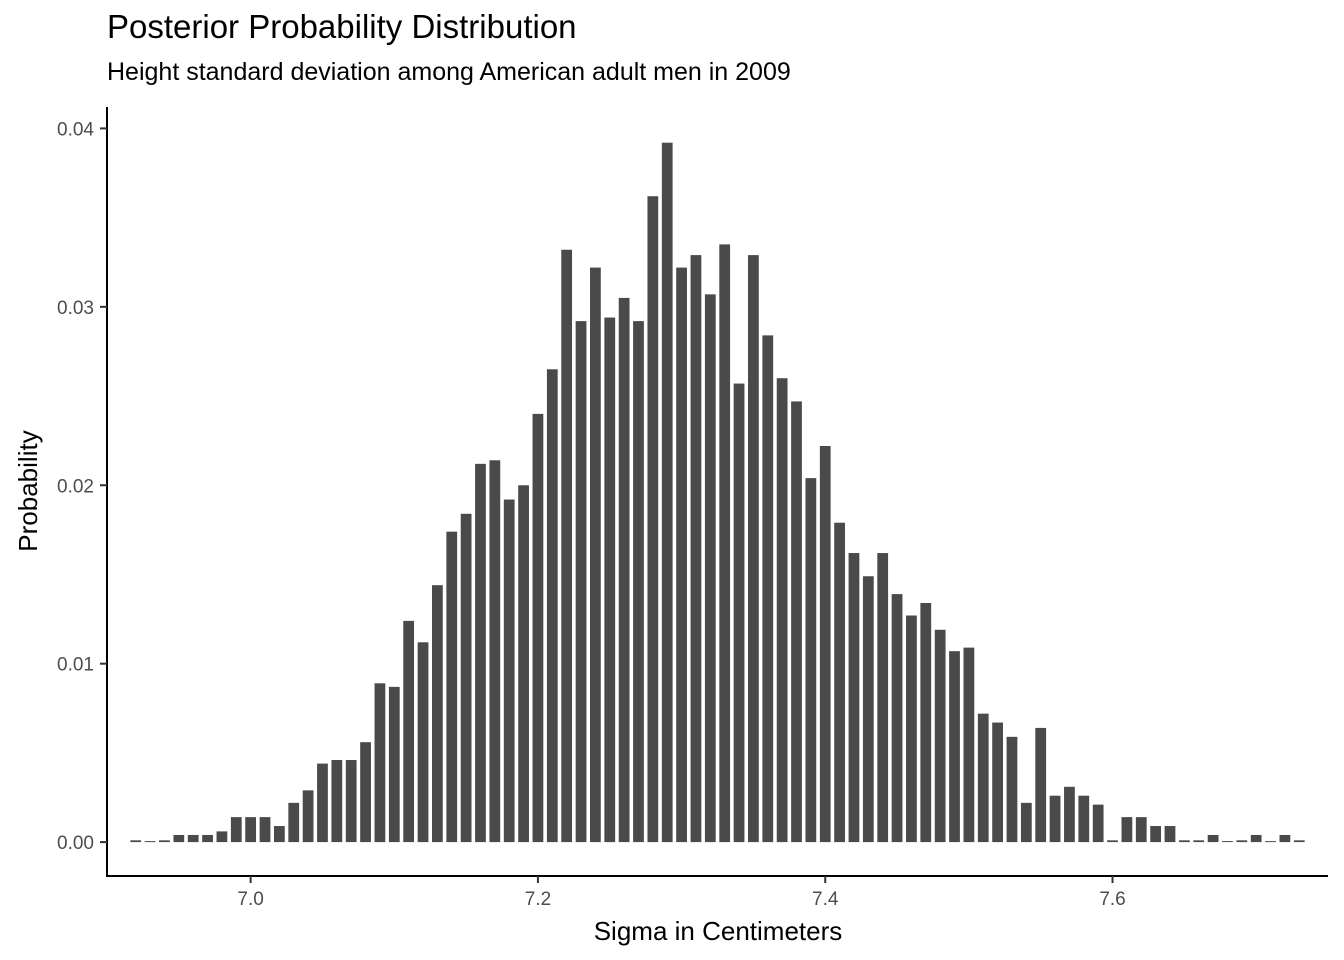 The width and height of the screenshot is (1344, 960). Describe the element at coordinates (342, 26) in the screenshot. I see `chart-title: Posterior Probability Distribution` at that location.